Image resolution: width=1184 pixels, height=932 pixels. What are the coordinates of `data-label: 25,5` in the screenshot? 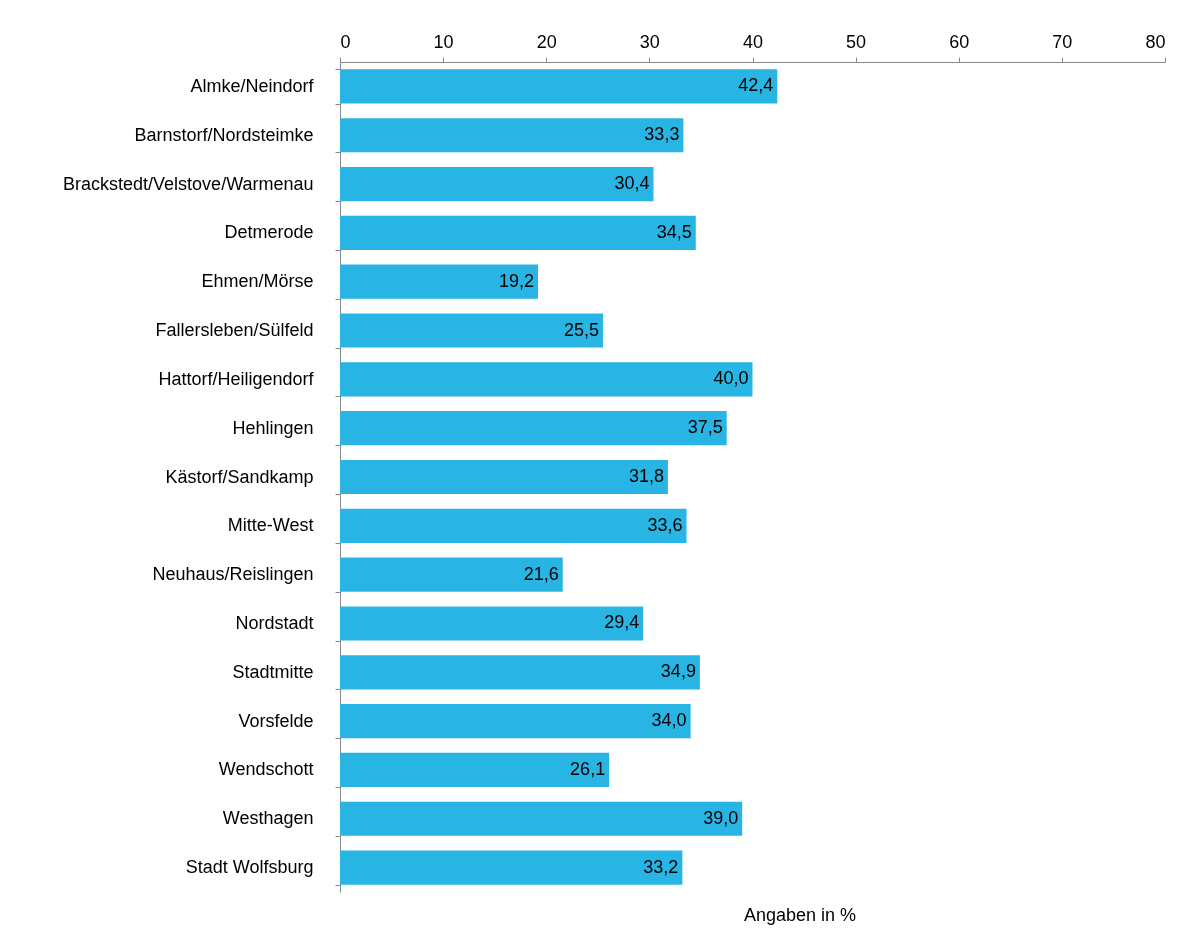 It's located at (581, 329).